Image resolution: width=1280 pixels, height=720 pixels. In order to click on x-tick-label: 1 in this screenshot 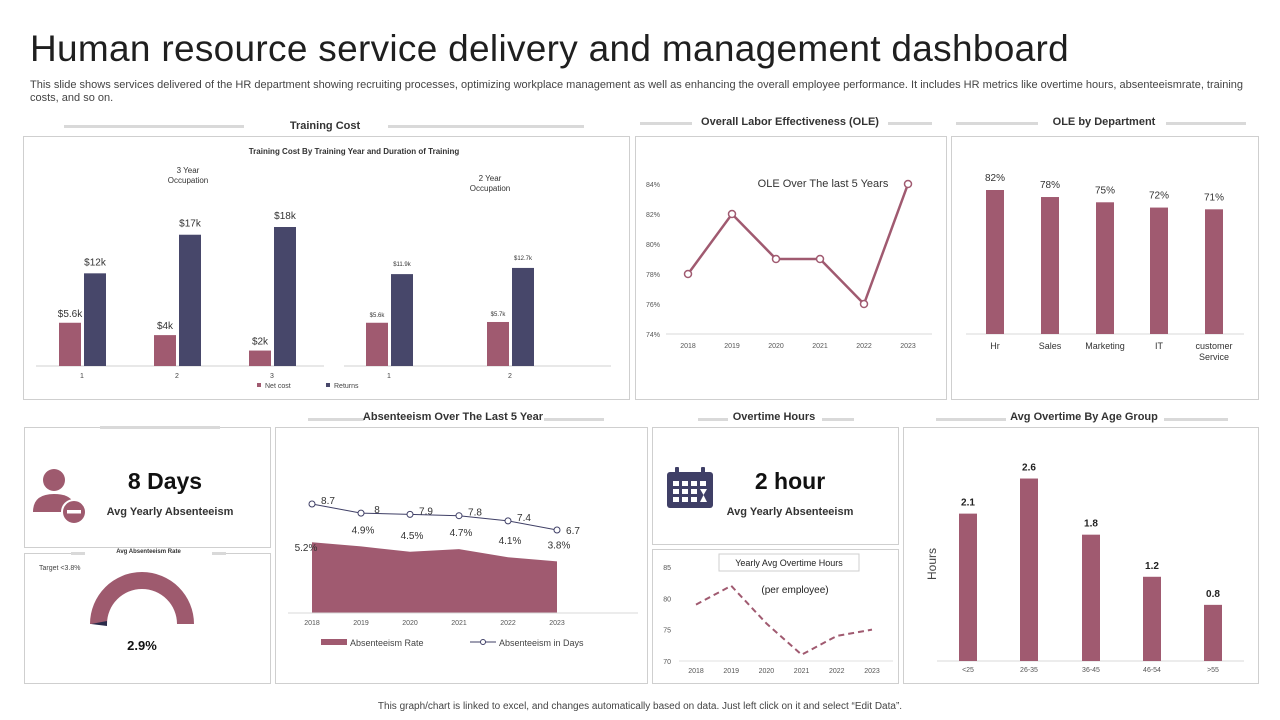, I will do `click(389, 376)`.